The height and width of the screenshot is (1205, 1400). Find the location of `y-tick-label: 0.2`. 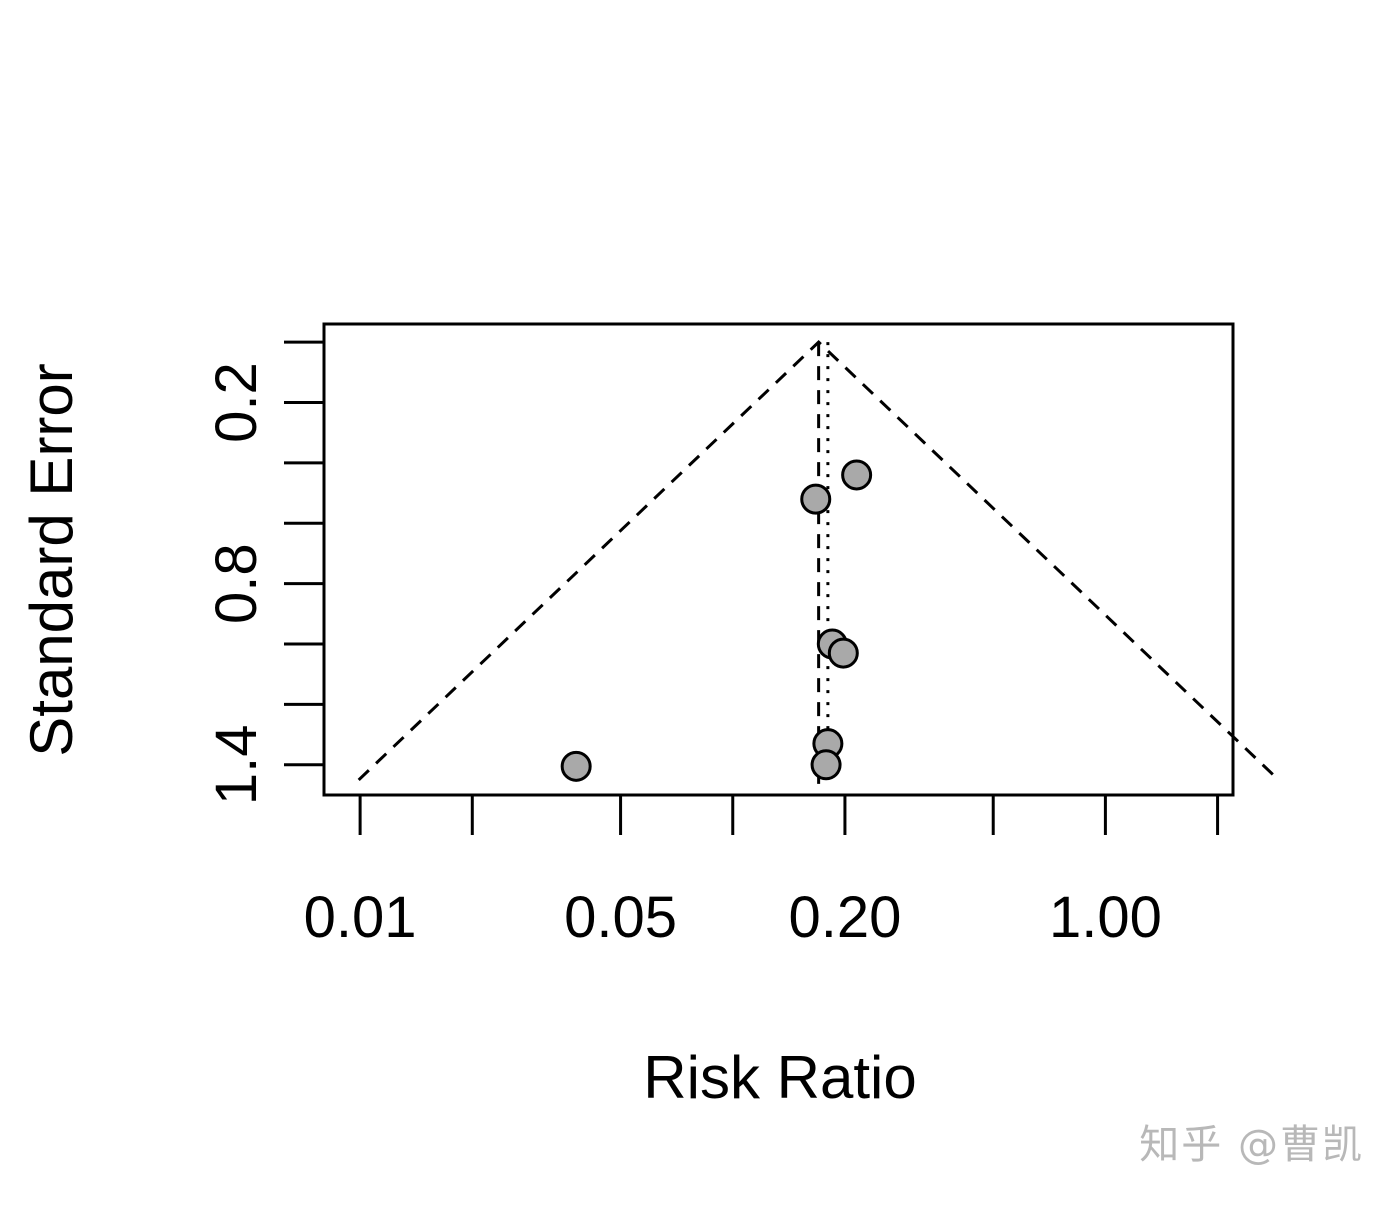

y-tick-label: 0.2 is located at coordinates (236, 402).